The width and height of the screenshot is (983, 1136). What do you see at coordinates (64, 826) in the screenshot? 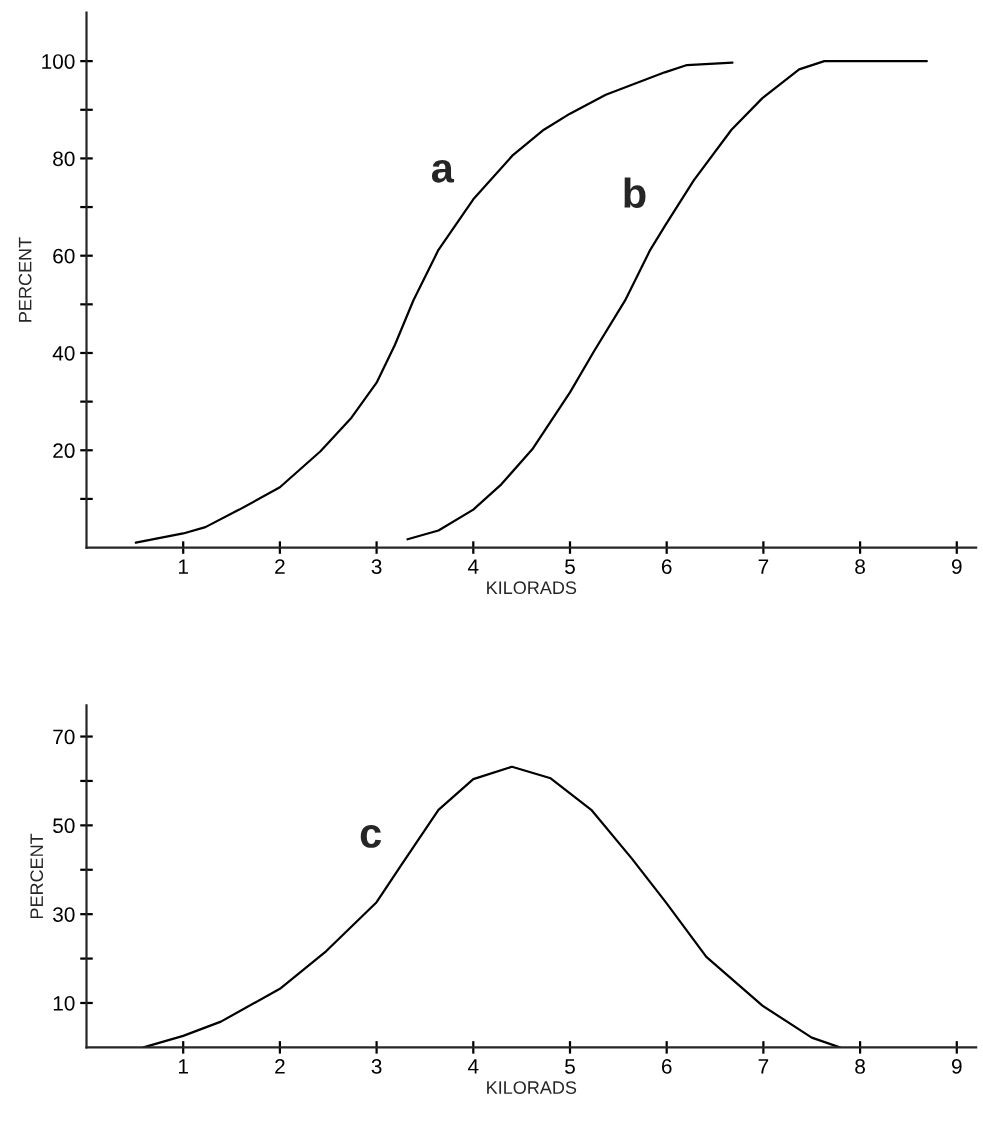
I see `y-tick-label: 50` at bounding box center [64, 826].